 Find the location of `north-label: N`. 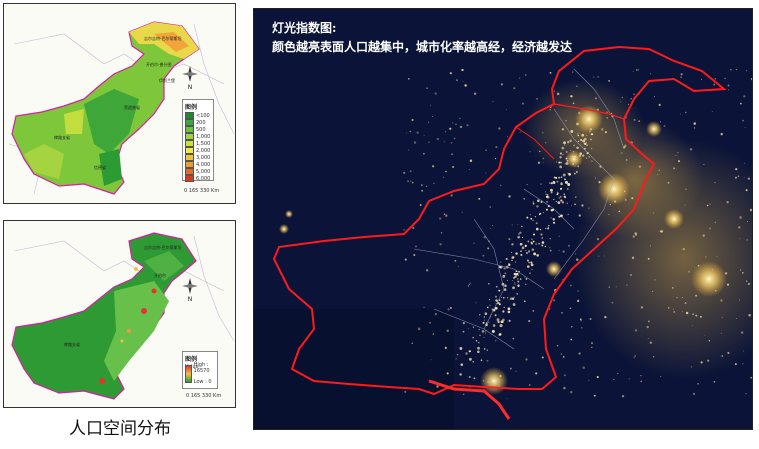

north-label: N is located at coordinates (190, 299).